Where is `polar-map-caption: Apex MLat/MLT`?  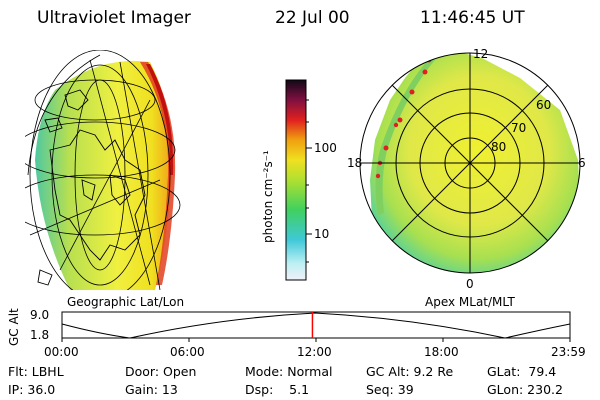
polar-map-caption: Apex MLat/MLT is located at coordinates (470, 302).